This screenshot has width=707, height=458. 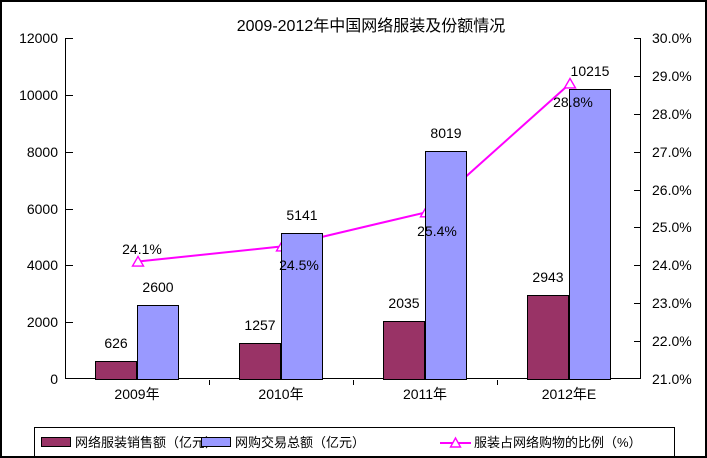 What do you see at coordinates (437, 231) in the screenshot?
I see `line-point-label: 25.4%` at bounding box center [437, 231].